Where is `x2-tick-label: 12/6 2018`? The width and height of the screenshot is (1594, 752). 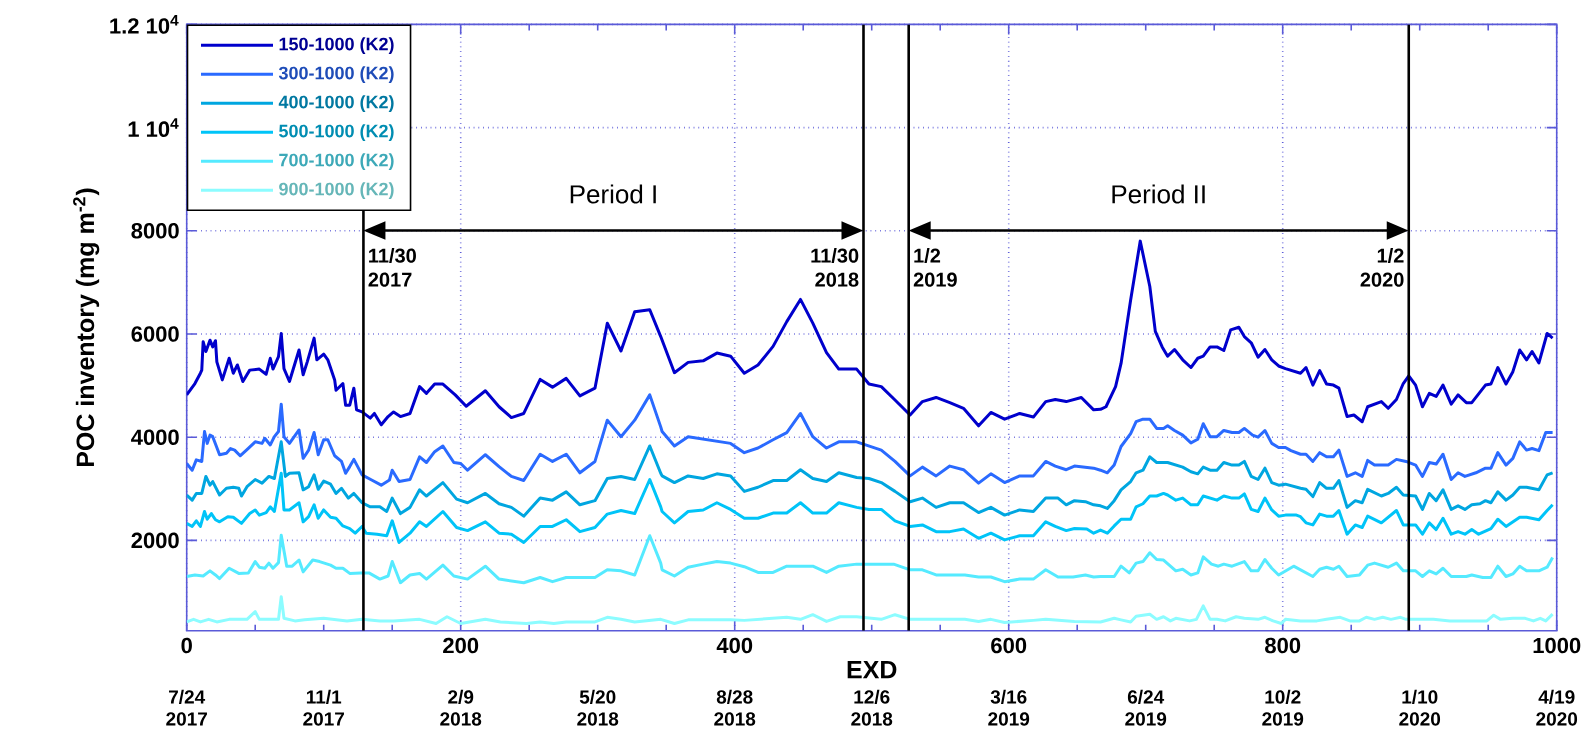 x2-tick-label: 12/6 2018 is located at coordinates (872, 707).